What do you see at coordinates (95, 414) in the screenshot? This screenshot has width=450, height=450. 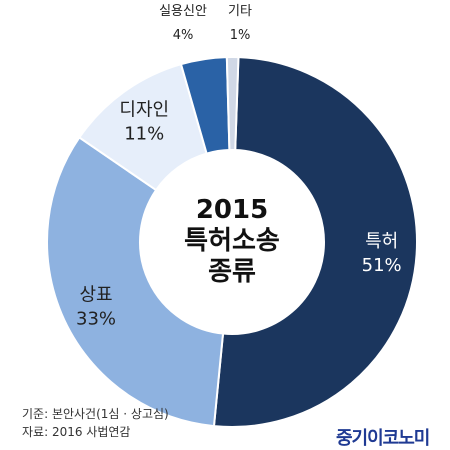 I see `basis-note: 기준: 본안사건(1심 · 상고심)` at bounding box center [95, 414].